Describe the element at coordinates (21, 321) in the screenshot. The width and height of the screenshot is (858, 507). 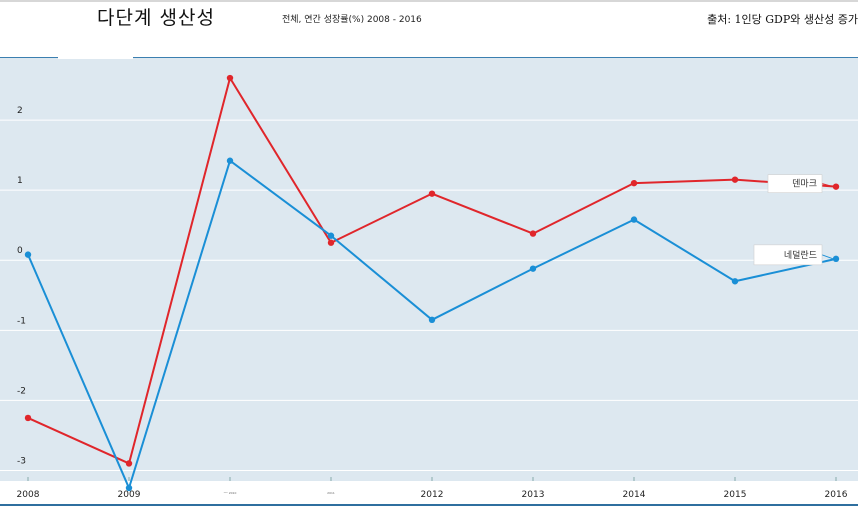
I see `y-tick-label: -1` at that location.